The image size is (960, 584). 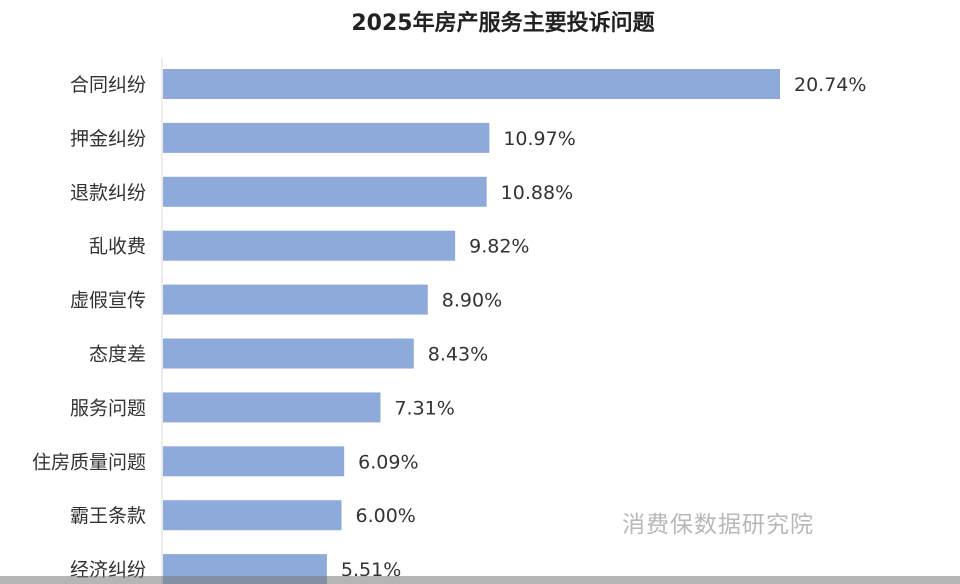 I want to click on data-label: 10.97%, so click(x=539, y=139).